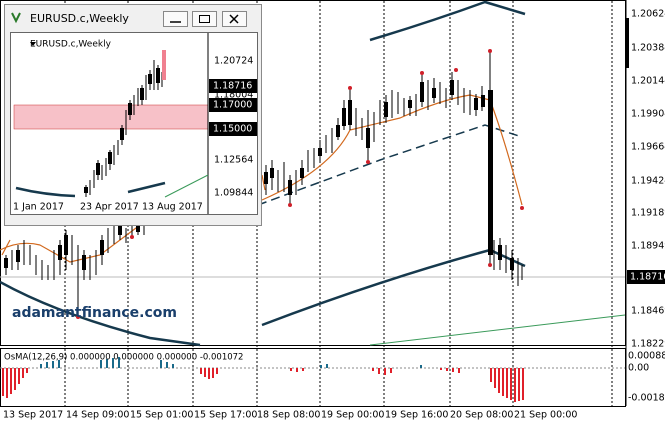 Image resolution: width=665 pixels, height=425 pixels. Describe the element at coordinates (648, 114) in the screenshot. I see `price-label: 1.19904` at that location.